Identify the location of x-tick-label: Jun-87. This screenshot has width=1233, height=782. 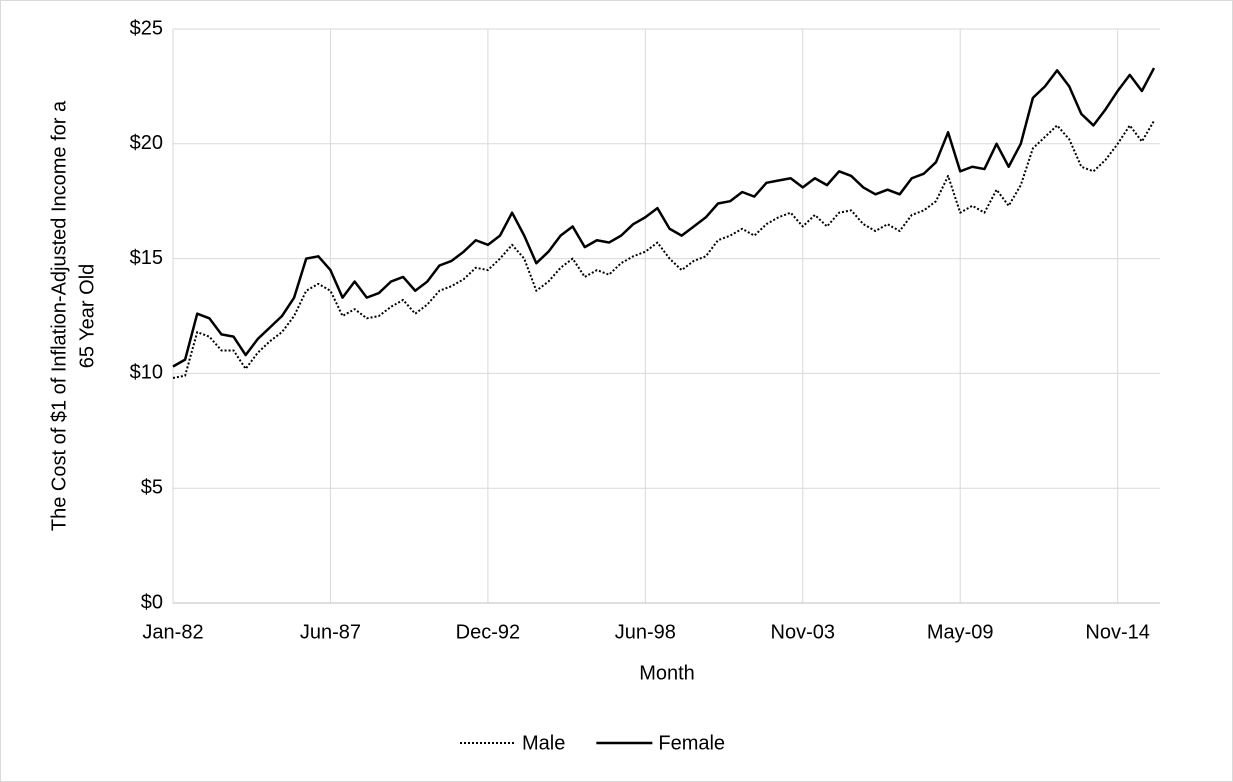
(330, 632).